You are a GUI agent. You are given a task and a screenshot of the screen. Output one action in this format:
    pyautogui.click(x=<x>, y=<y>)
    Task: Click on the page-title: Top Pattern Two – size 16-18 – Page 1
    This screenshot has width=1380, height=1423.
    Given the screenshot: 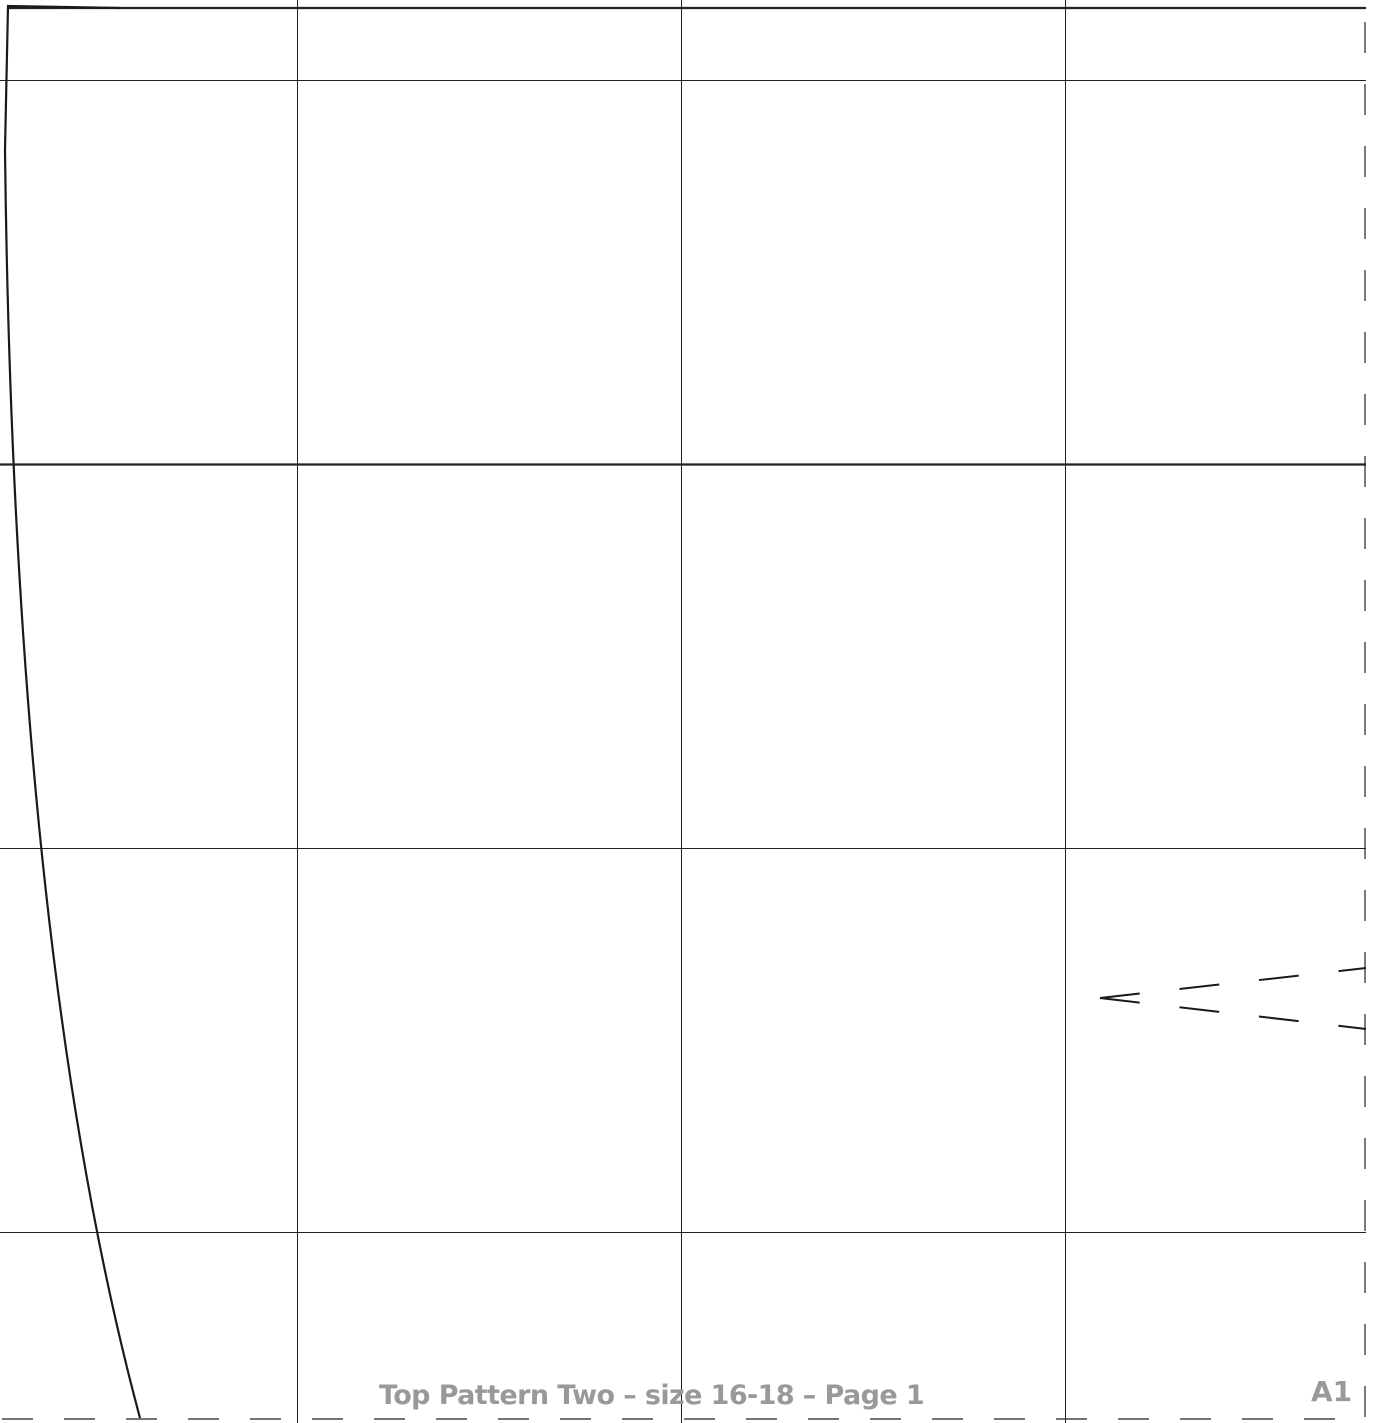 What is the action you would take?
    pyautogui.click(x=652, y=1395)
    